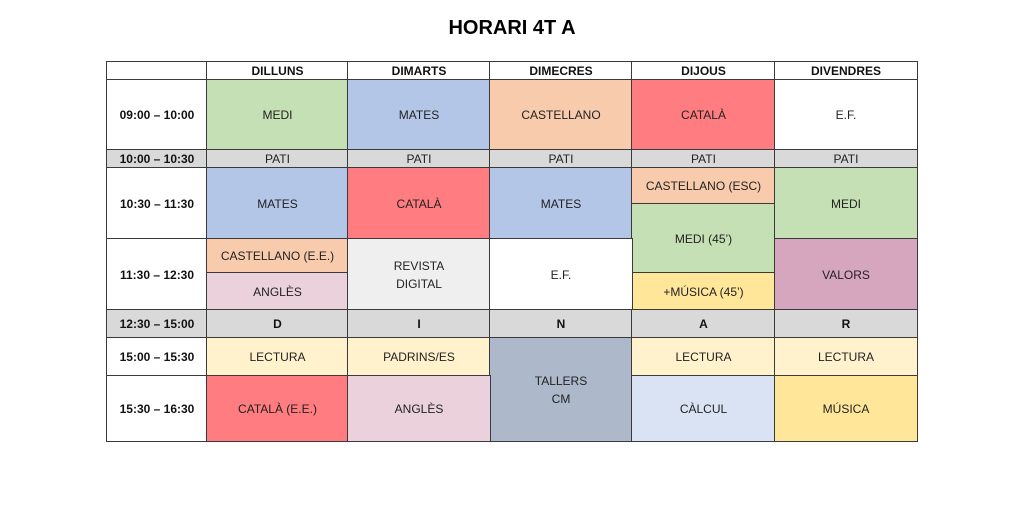 Image resolution: width=1024 pixels, height=507 pixels. I want to click on schedule-cell: CATALÀ (E.E.), so click(277, 408).